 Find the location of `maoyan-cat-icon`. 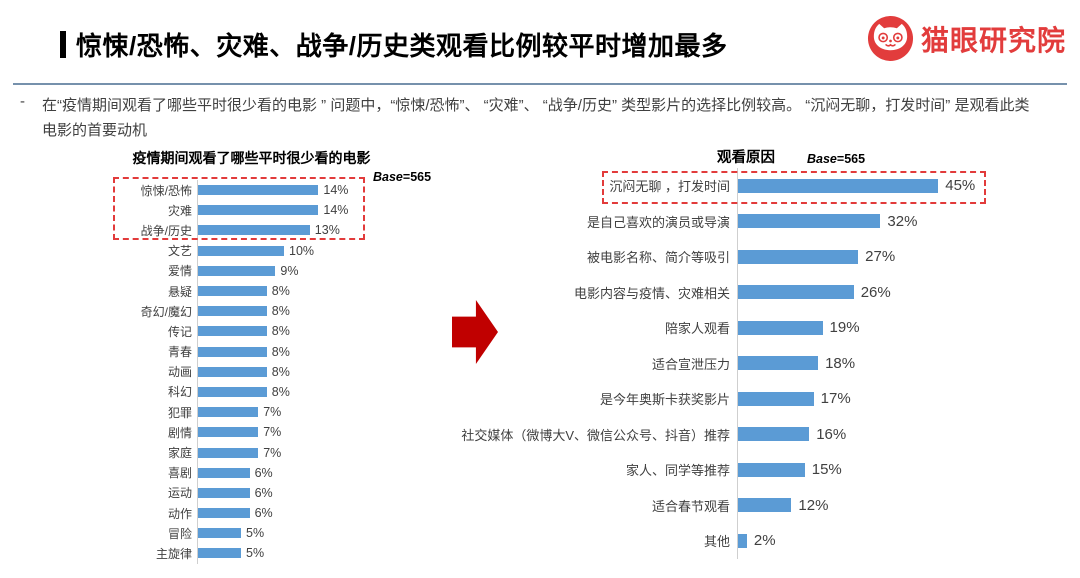

maoyan-cat-icon is located at coordinates (890, 38).